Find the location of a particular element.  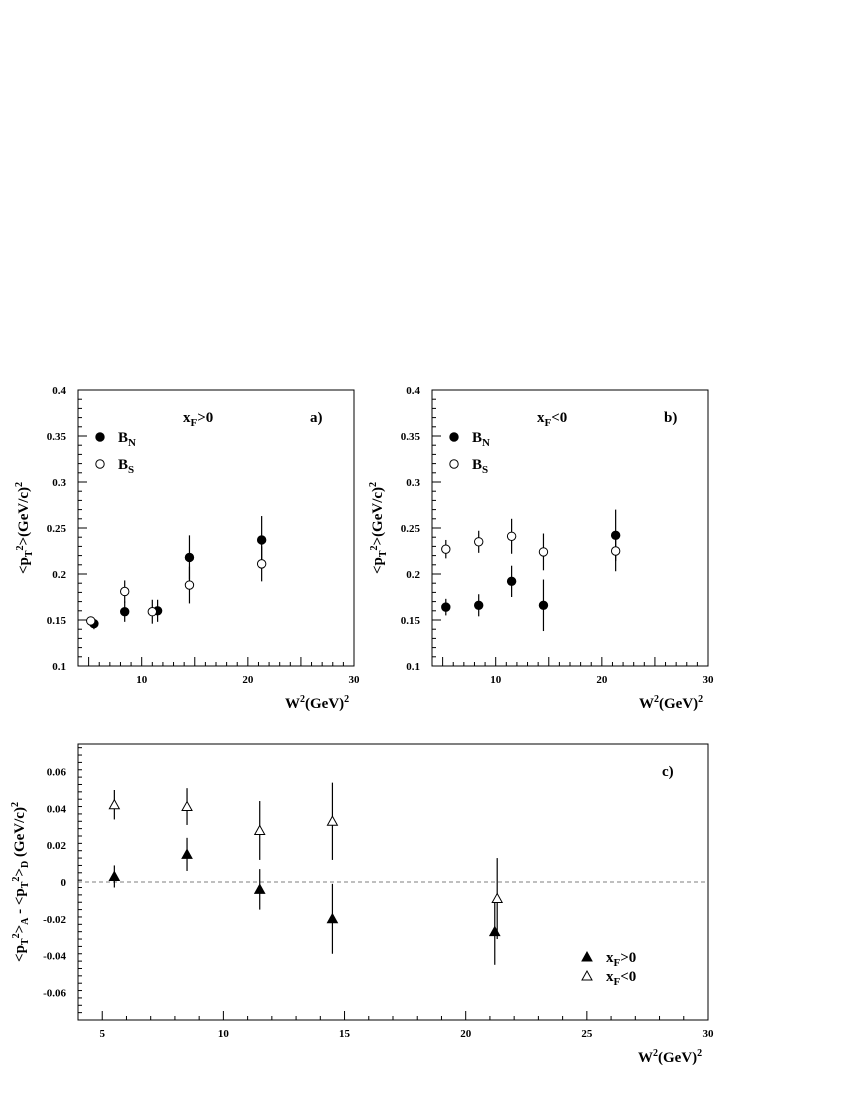

y-tick-label: -0.06 is located at coordinates (54, 993).